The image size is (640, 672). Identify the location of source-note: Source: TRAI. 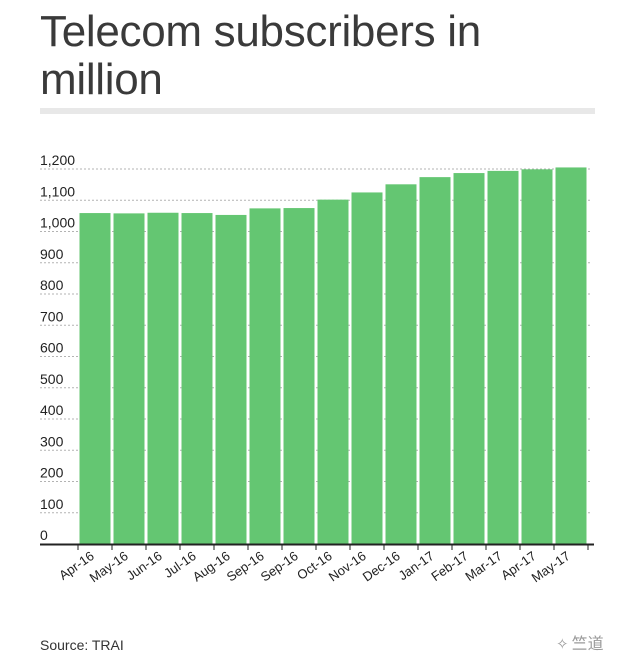
(82, 645).